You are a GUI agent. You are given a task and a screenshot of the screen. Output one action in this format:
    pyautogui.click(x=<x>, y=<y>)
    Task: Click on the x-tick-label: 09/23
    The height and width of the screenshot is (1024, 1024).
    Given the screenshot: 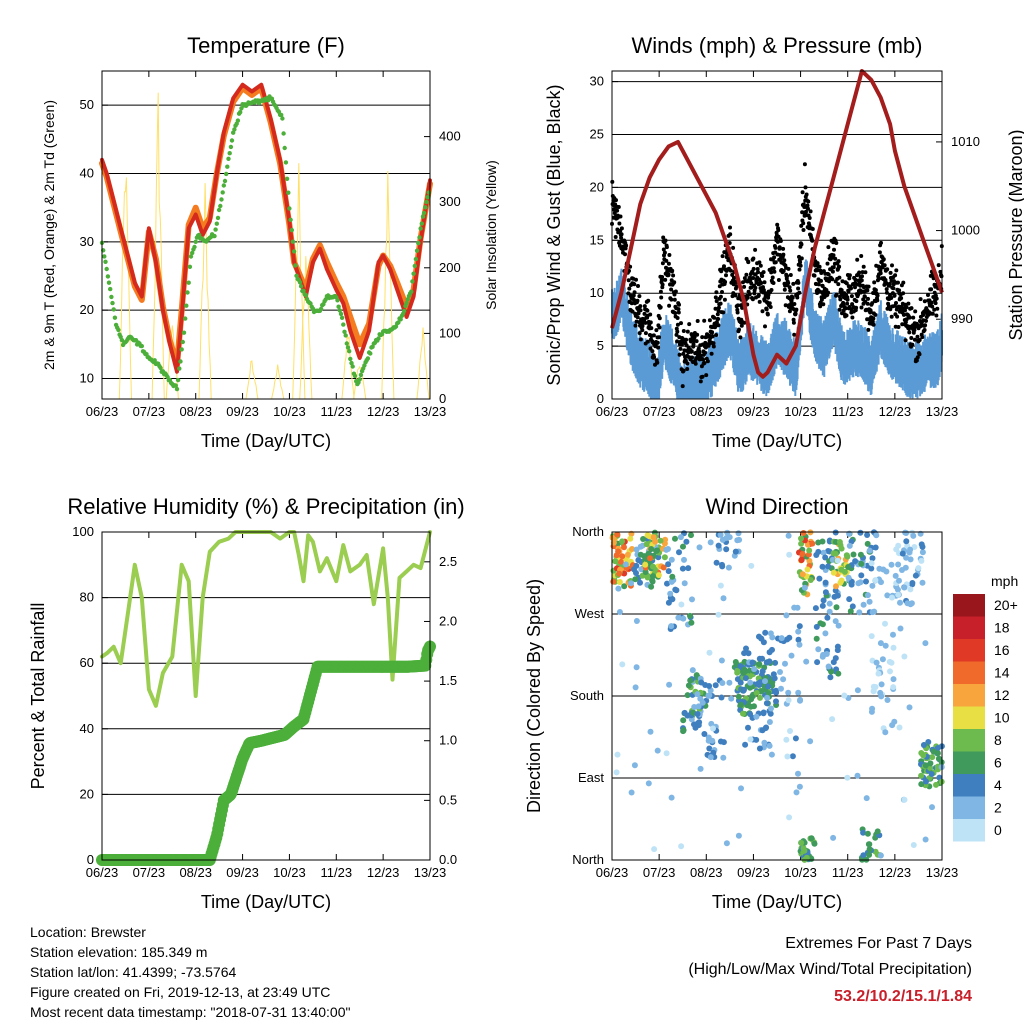 What is the action you would take?
    pyautogui.click(x=753, y=872)
    